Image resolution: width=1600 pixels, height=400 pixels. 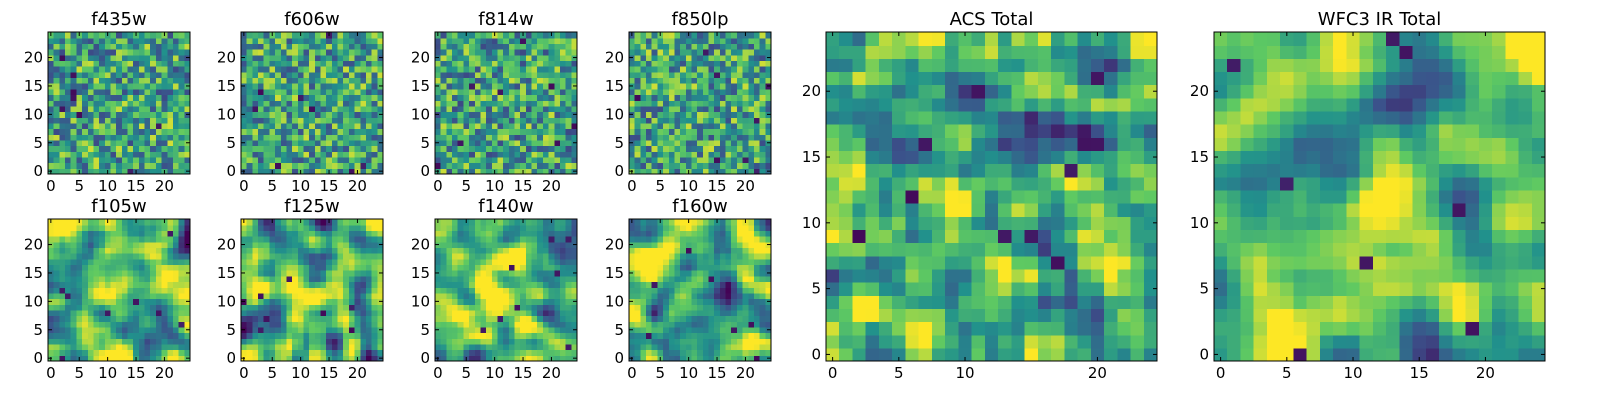 I want to click on x-tick-label: 20, so click(x=551, y=373).